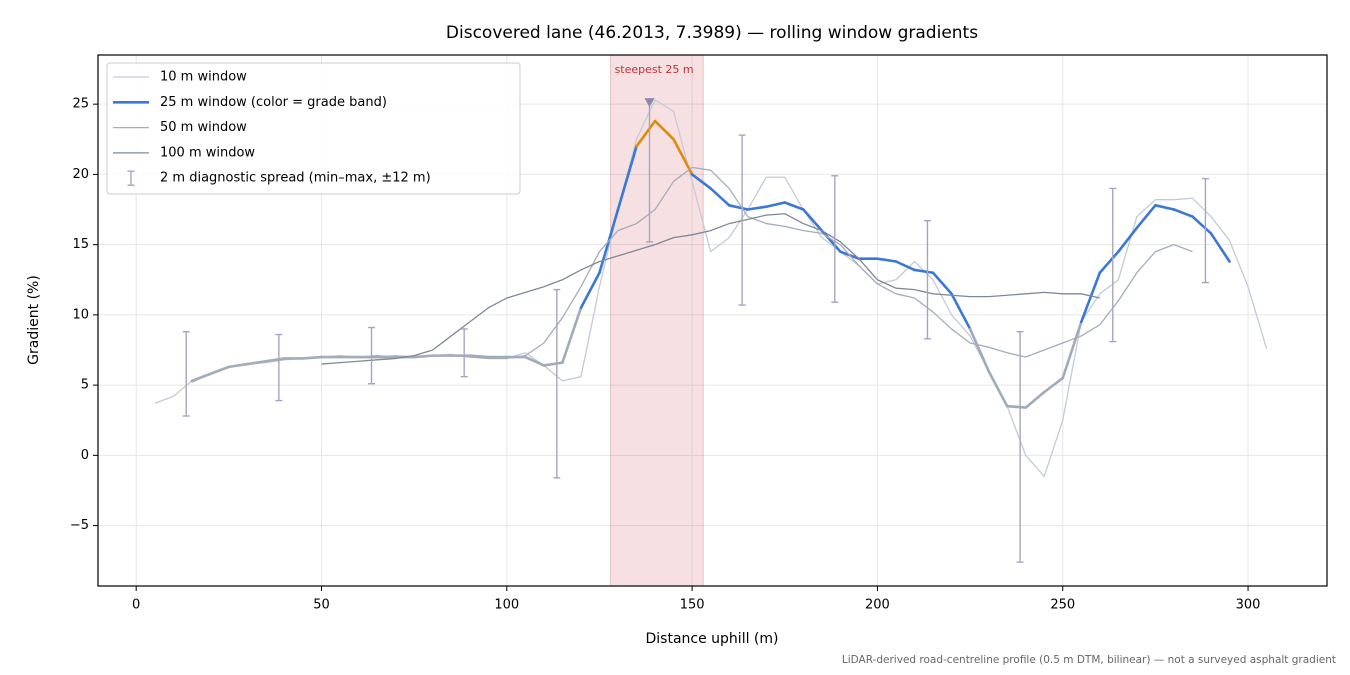 This screenshot has height=675, width=1350. Describe the element at coordinates (80, 314) in the screenshot. I see `y-tick-label: 10` at that location.